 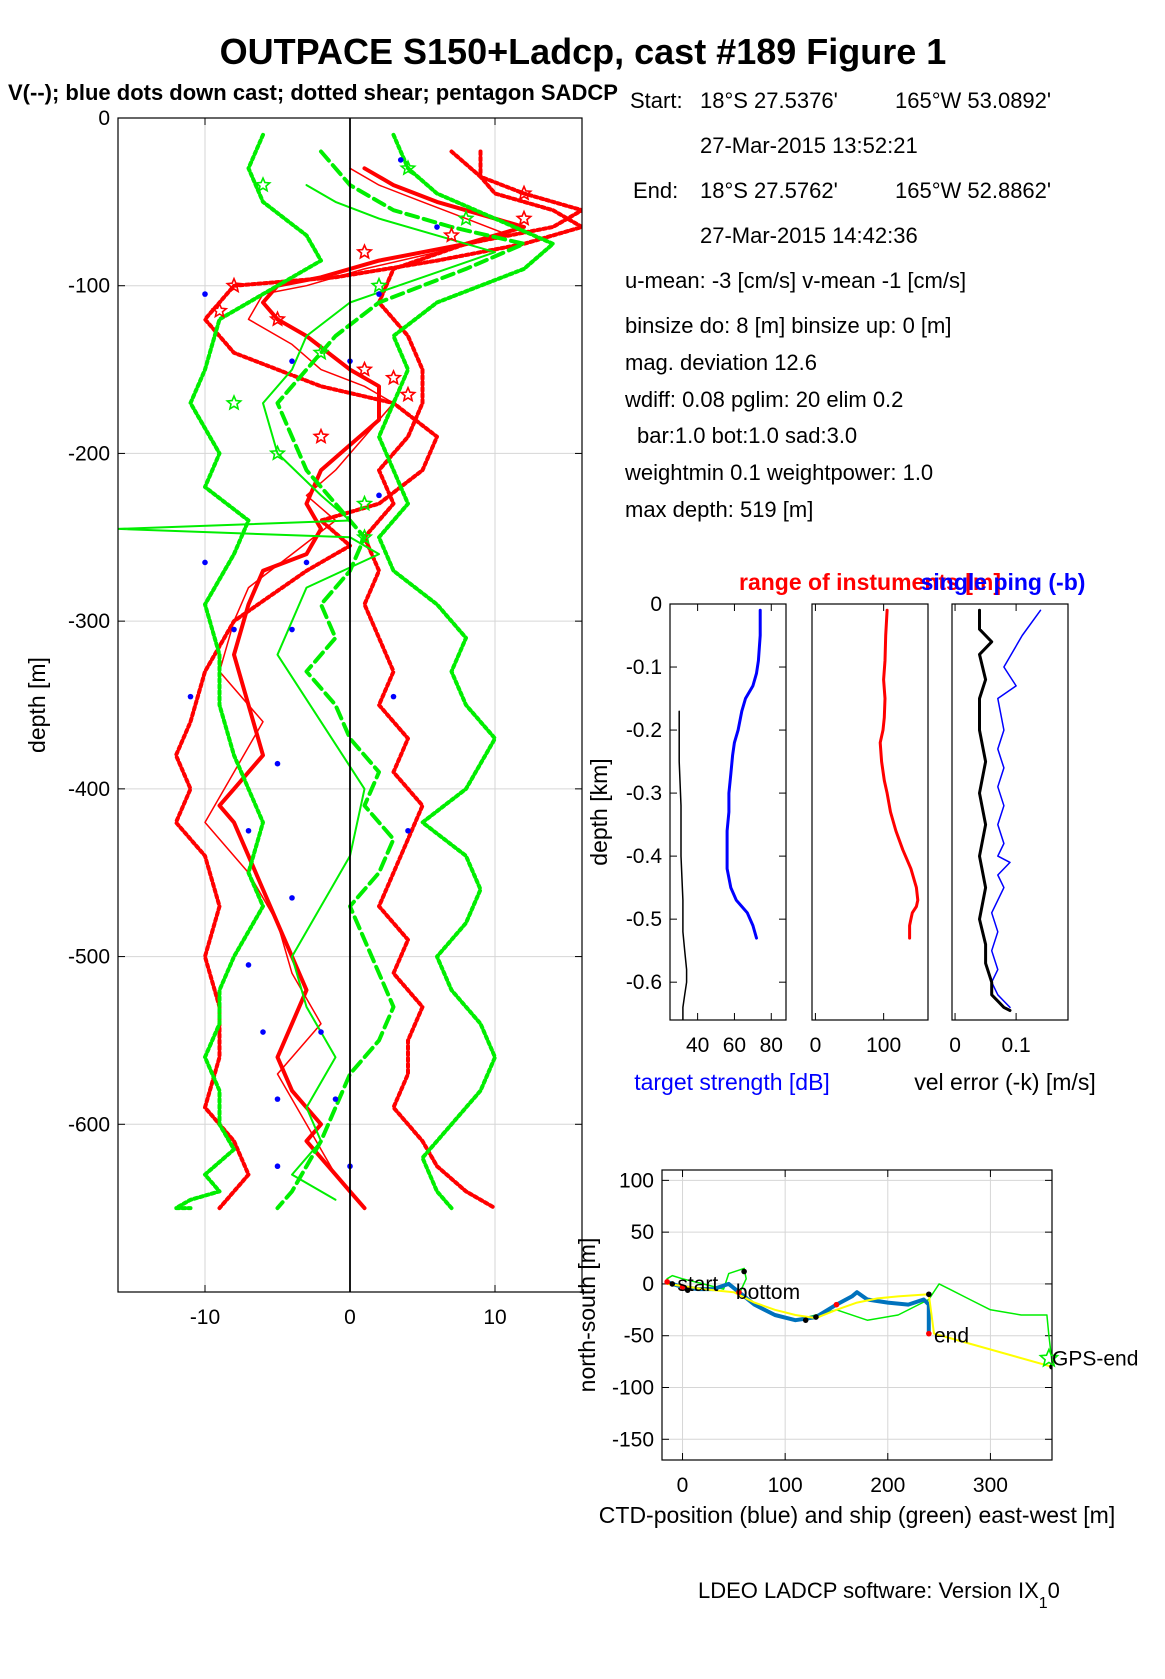 What do you see at coordinates (721, 362) in the screenshot?
I see `mag-deviation: mag. deviation 12.6` at bounding box center [721, 362].